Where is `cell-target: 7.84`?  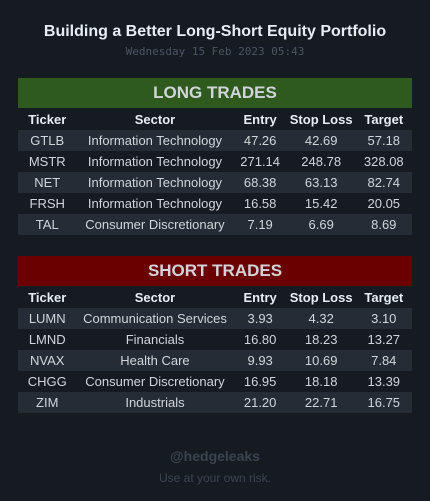 cell-target: 7.84 is located at coordinates (383, 360).